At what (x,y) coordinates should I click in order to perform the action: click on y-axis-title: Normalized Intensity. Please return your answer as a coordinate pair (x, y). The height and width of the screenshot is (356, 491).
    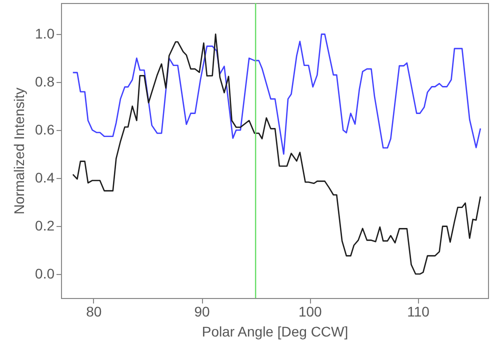
    Looking at the image, I should click on (19, 151).